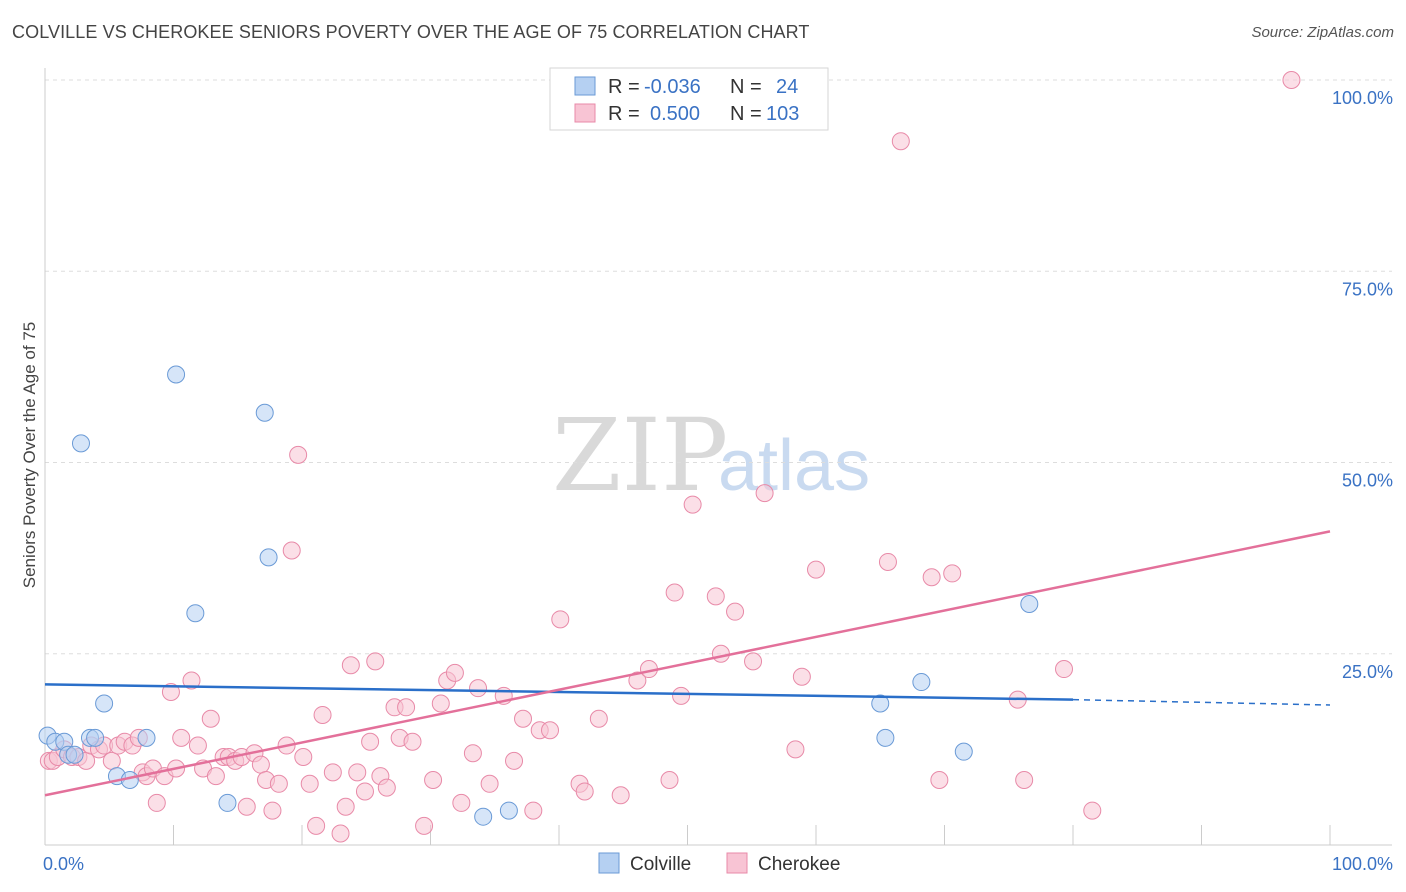 This screenshot has height=892, width=1406. What do you see at coordinates (675, 114) in the screenshot?
I see `legend-r-value-cherokee: 0.500` at bounding box center [675, 114].